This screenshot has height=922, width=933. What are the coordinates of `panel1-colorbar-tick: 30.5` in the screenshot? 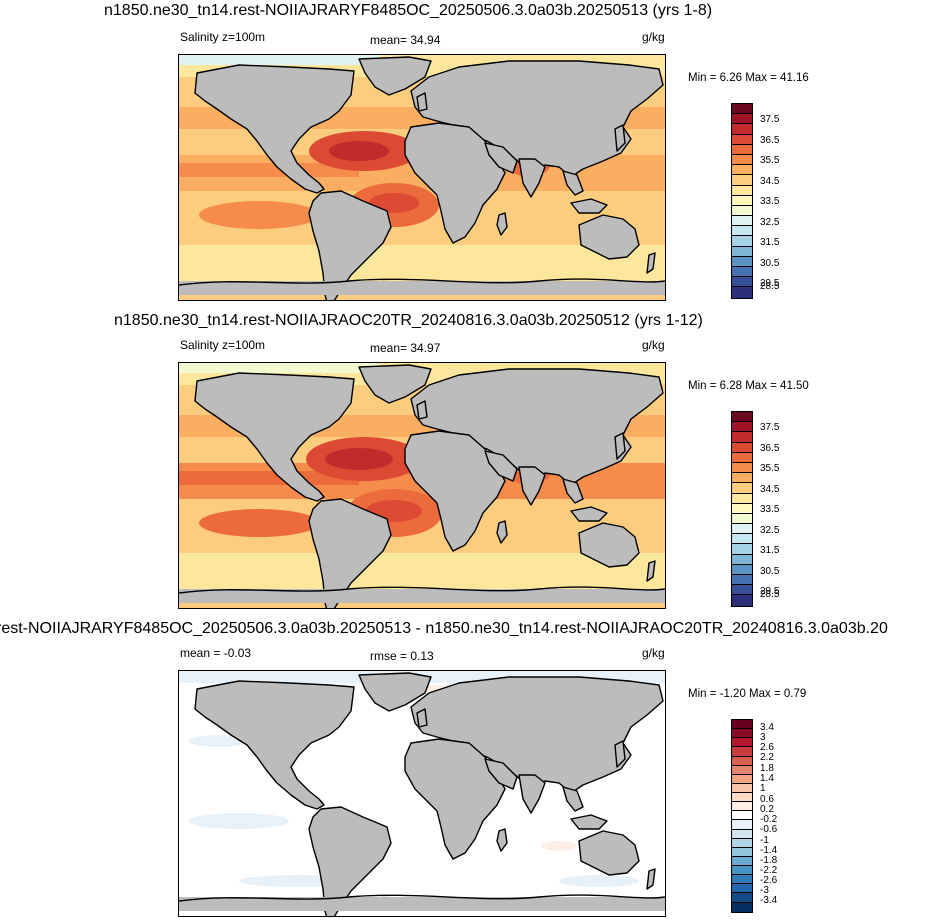 It's located at (770, 263).